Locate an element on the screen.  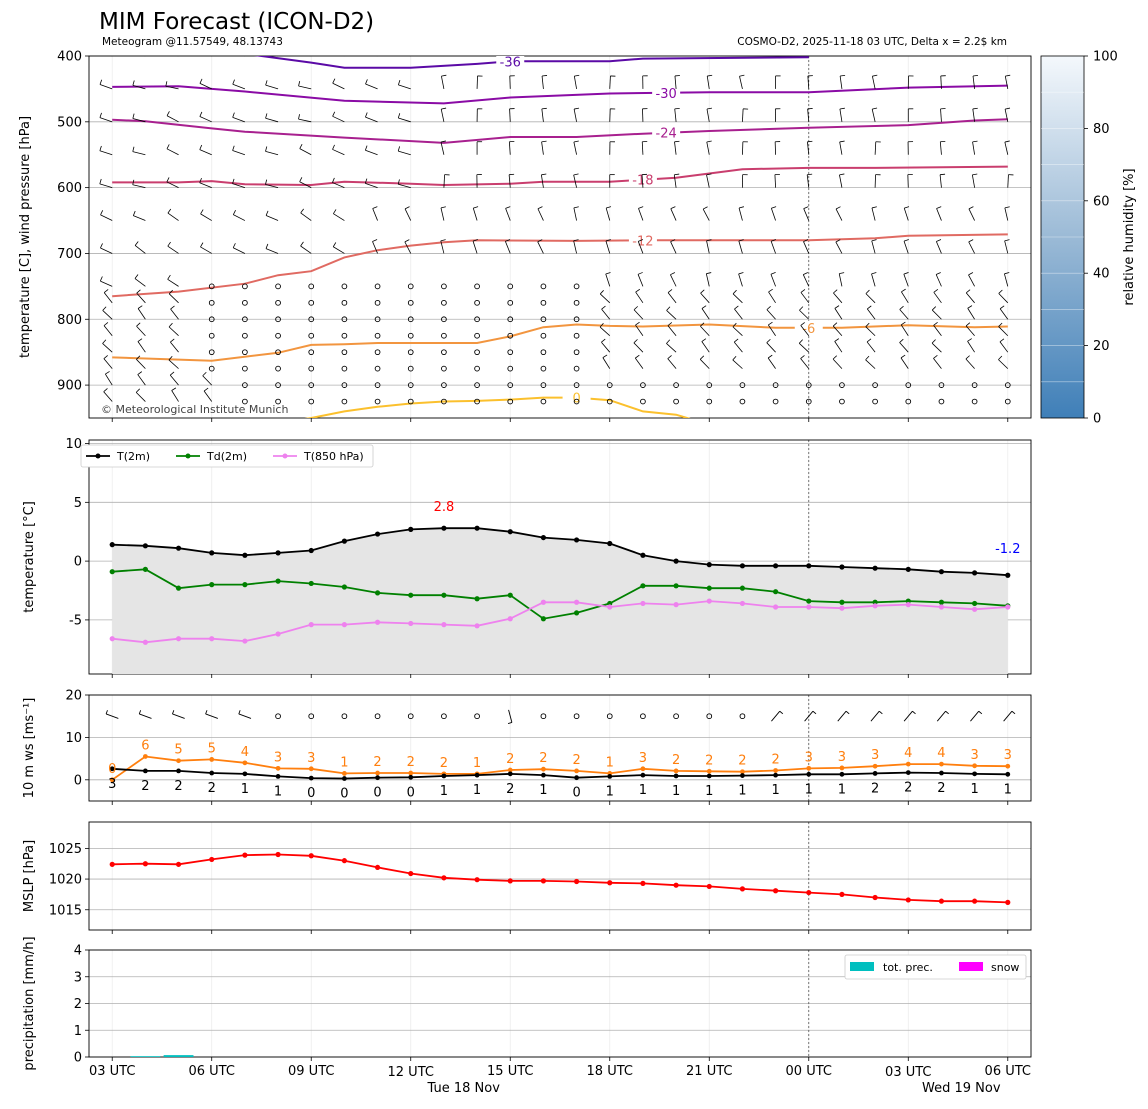
isotherm-line is located at coordinates (560, 176).